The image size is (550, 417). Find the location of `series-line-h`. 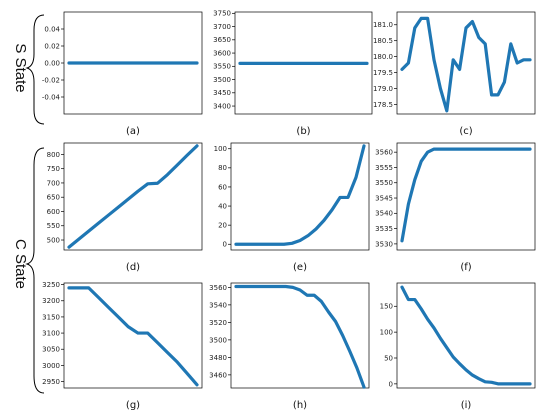

series-line-h is located at coordinates (300, 336).